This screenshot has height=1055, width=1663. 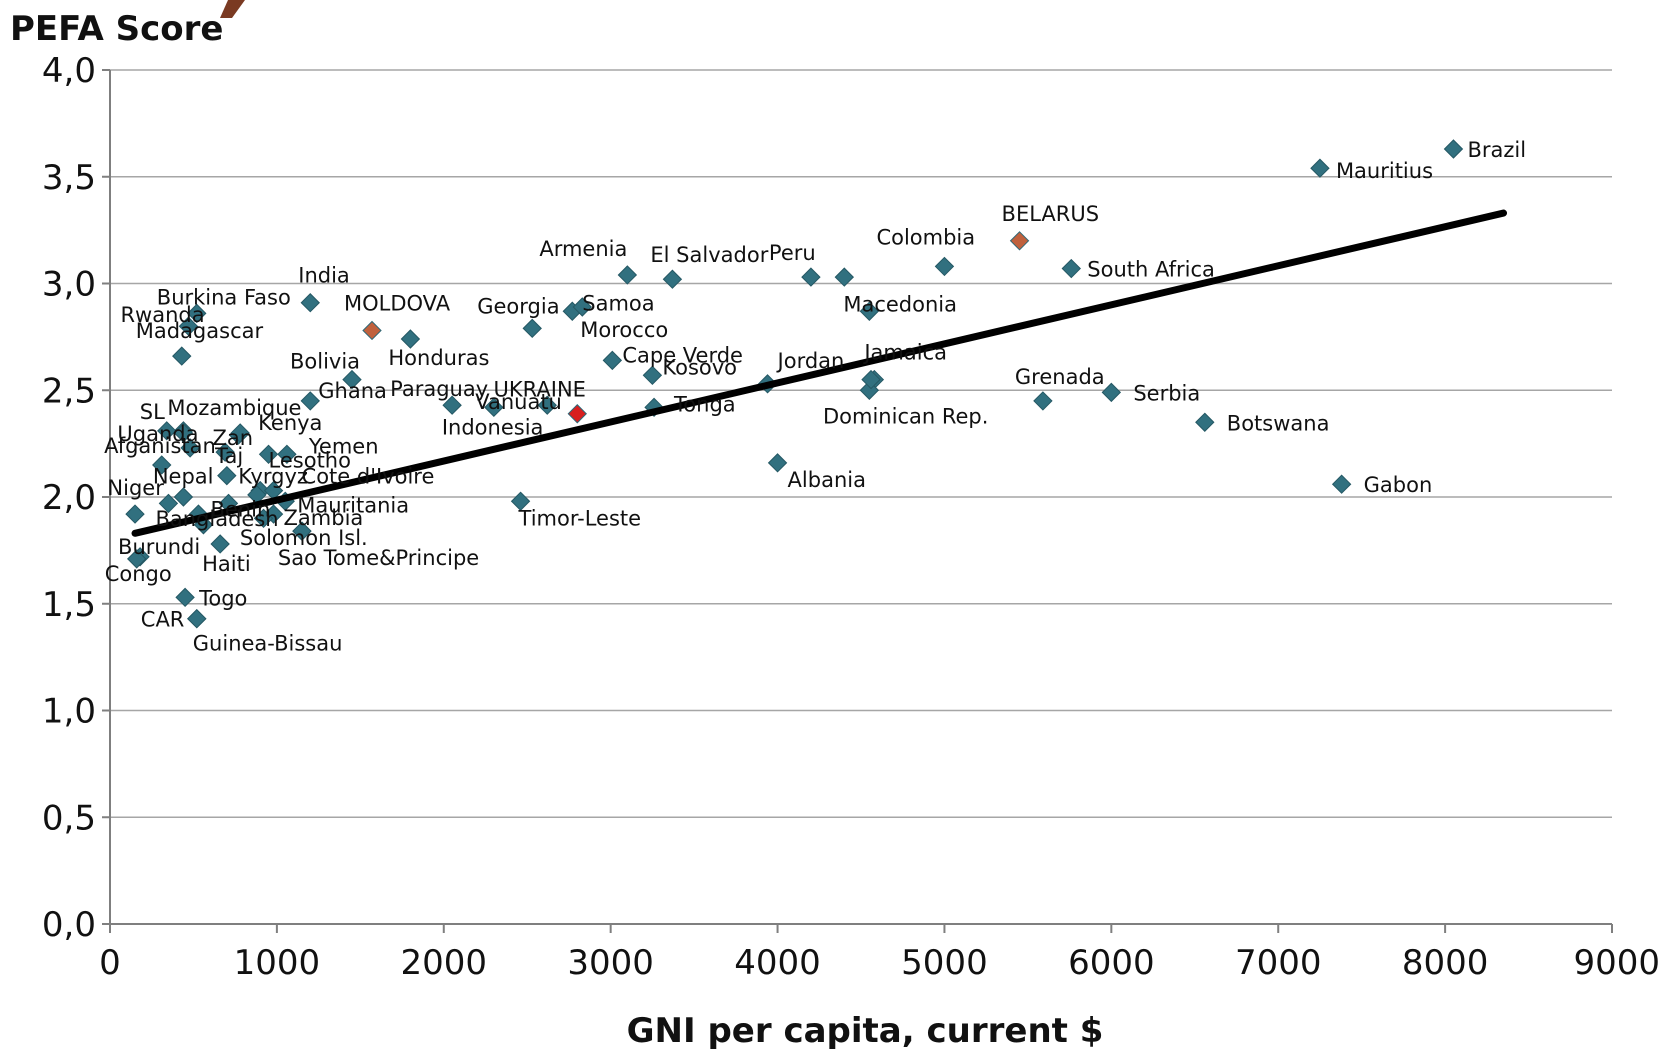 What do you see at coordinates (1445, 963) in the screenshot?
I see `x-tick-label: 8000` at bounding box center [1445, 963].